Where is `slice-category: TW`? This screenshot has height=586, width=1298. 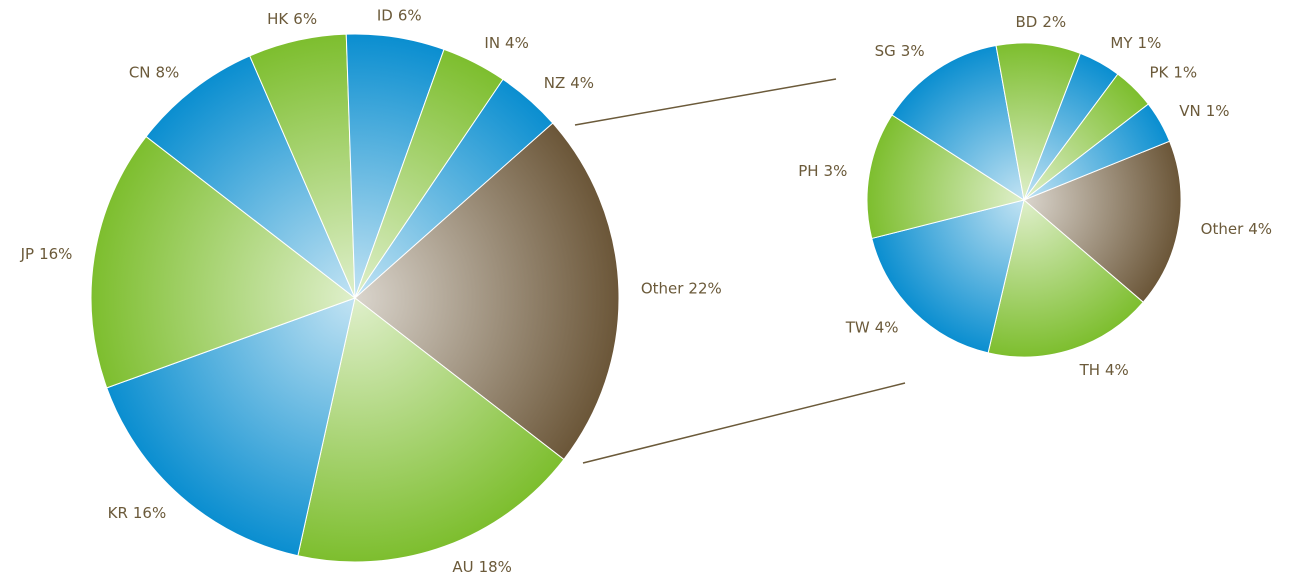
slice-category: TW is located at coordinates (857, 327).